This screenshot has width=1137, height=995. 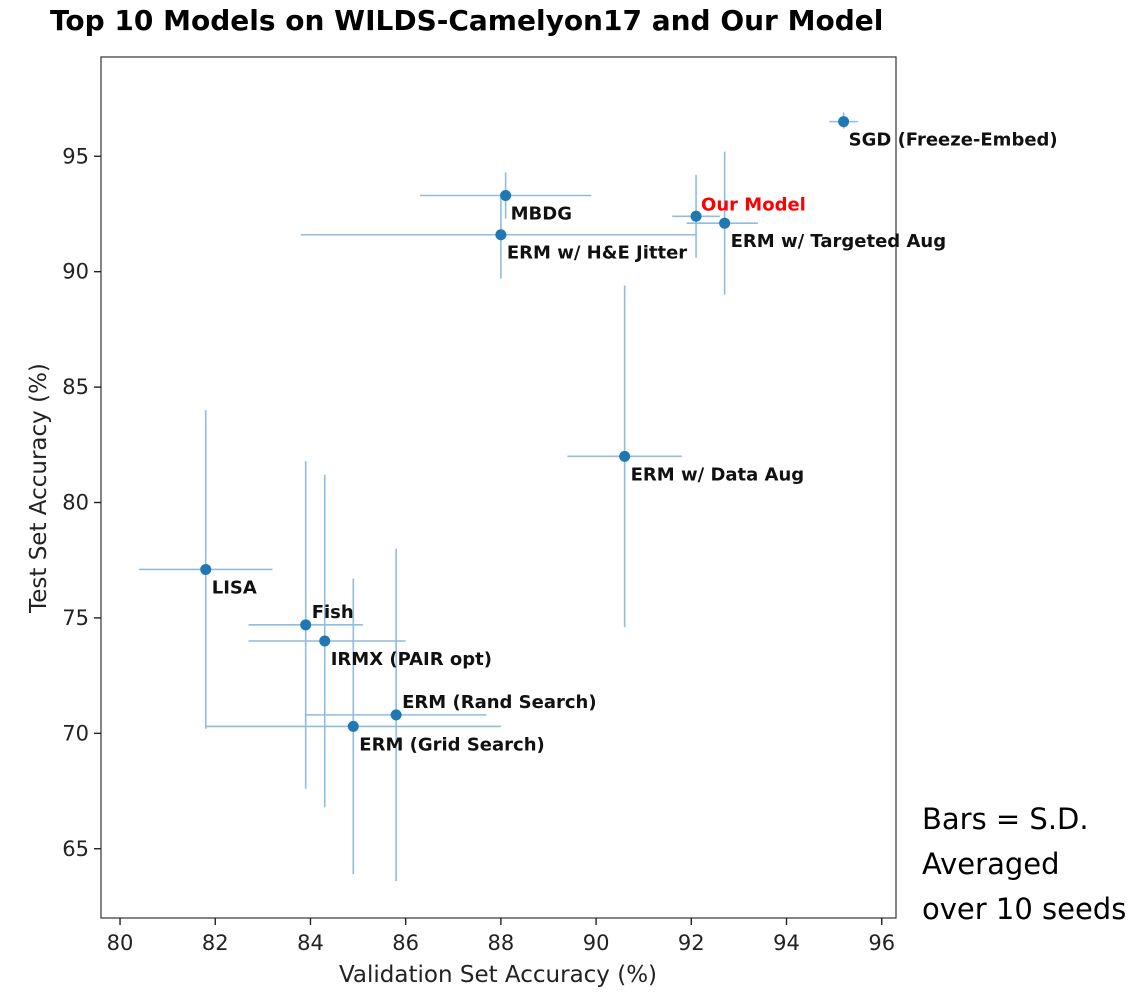 I want to click on point-label: SGD (Freeze-Embed), so click(x=953, y=140).